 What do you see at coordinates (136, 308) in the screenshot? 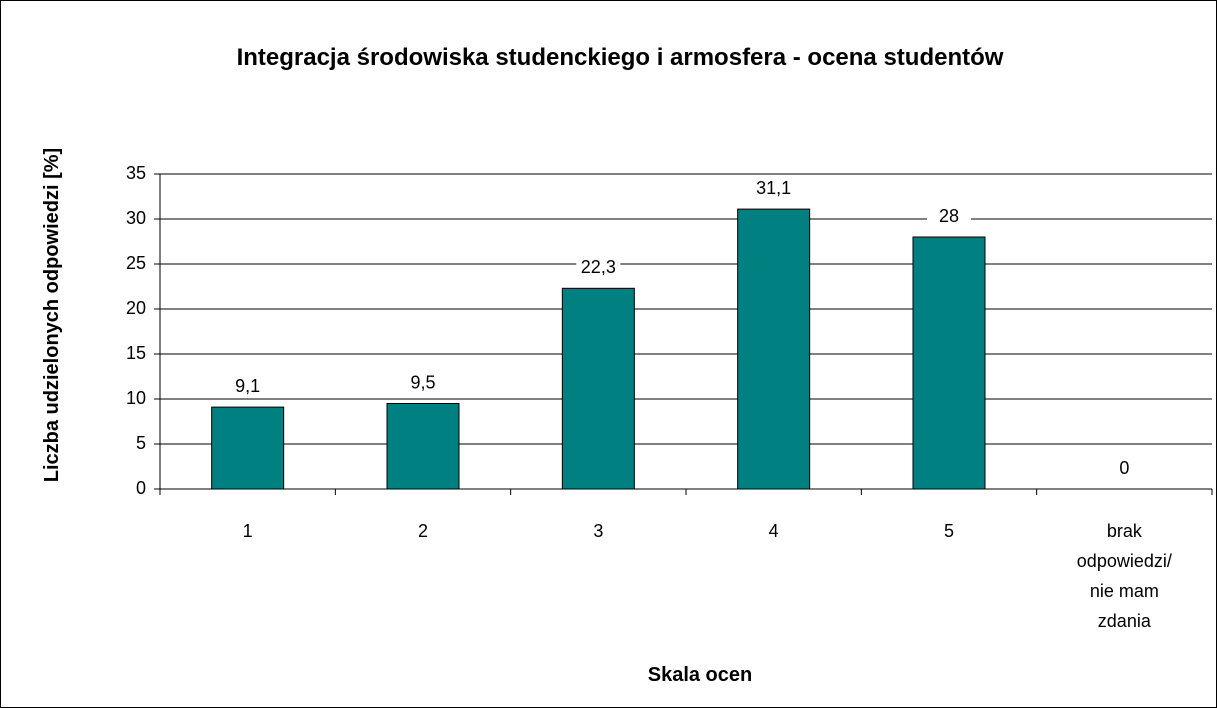
I see `y-tick-label: 20` at bounding box center [136, 308].